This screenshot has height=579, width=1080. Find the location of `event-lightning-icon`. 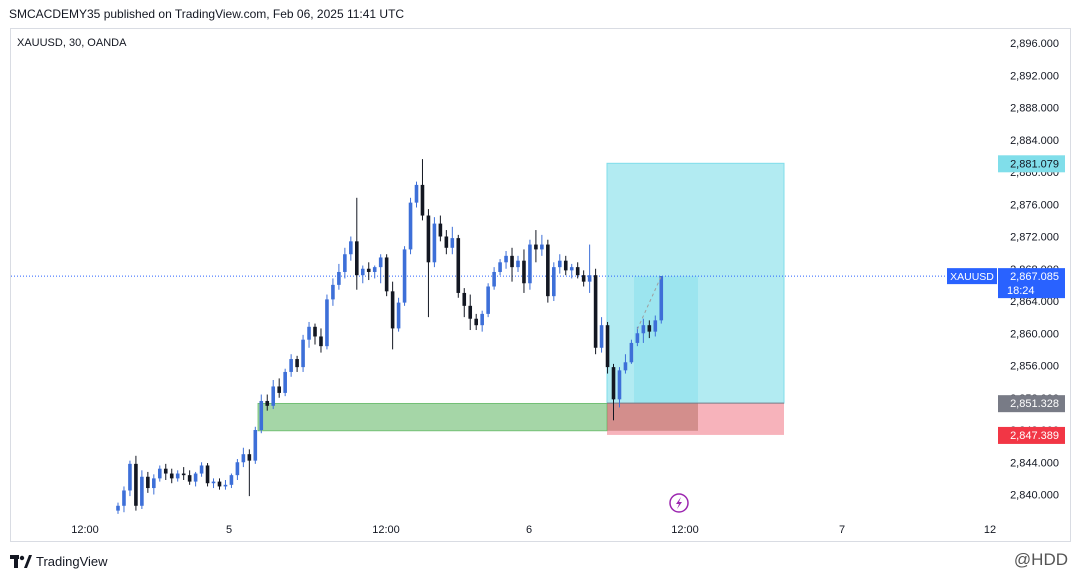

event-lightning-icon is located at coordinates (679, 503).